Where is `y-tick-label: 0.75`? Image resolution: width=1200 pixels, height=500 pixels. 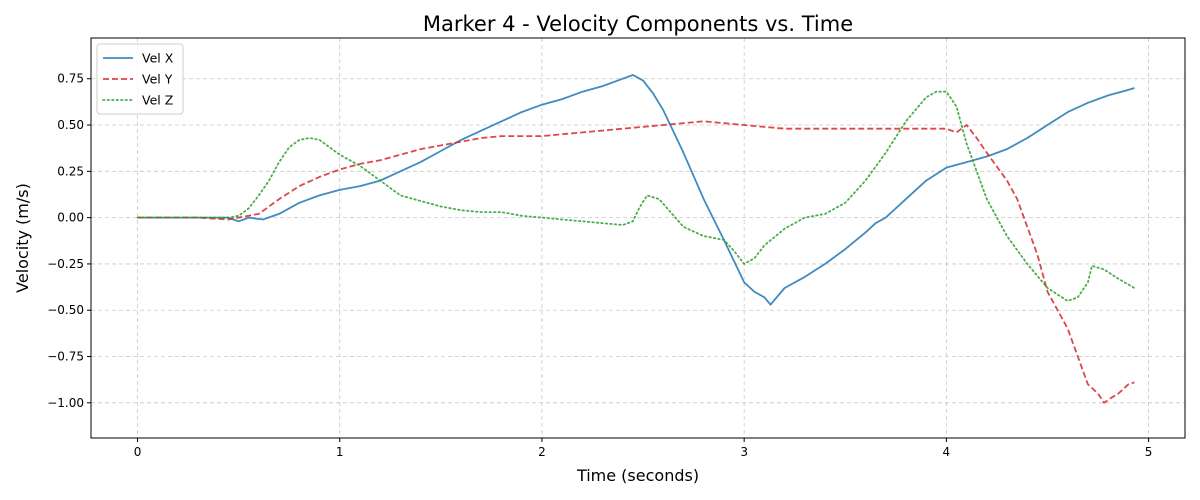 y-tick-label: 0.75 is located at coordinates (70, 79).